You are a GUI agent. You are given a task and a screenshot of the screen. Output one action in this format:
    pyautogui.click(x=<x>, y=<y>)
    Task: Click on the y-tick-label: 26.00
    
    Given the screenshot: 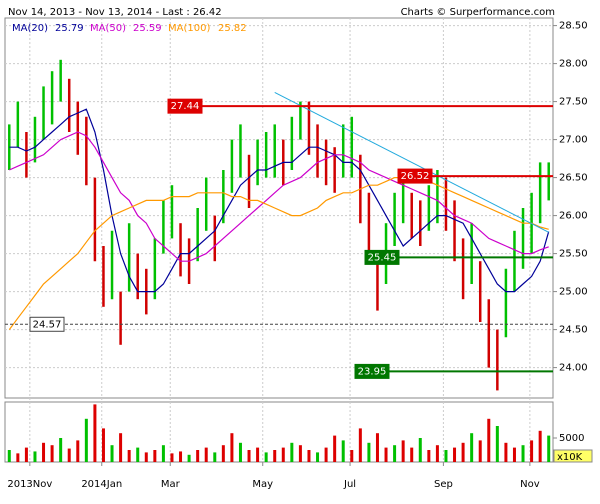 What is the action you would take?
    pyautogui.click(x=573, y=216)
    